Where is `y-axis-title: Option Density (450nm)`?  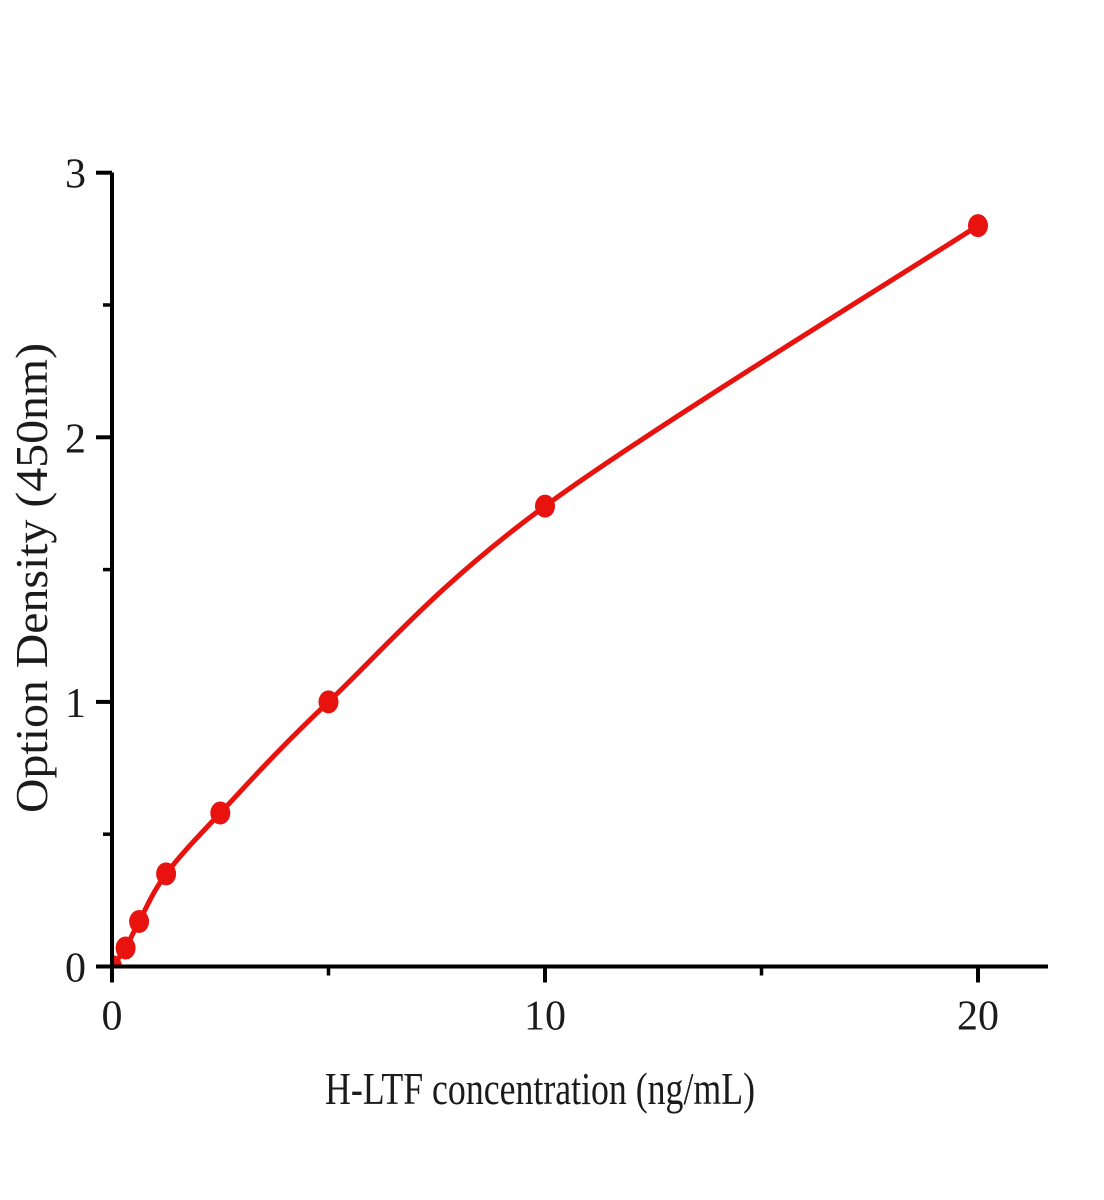
y-axis-title: Option Density (450nm) is located at coordinates (31, 578).